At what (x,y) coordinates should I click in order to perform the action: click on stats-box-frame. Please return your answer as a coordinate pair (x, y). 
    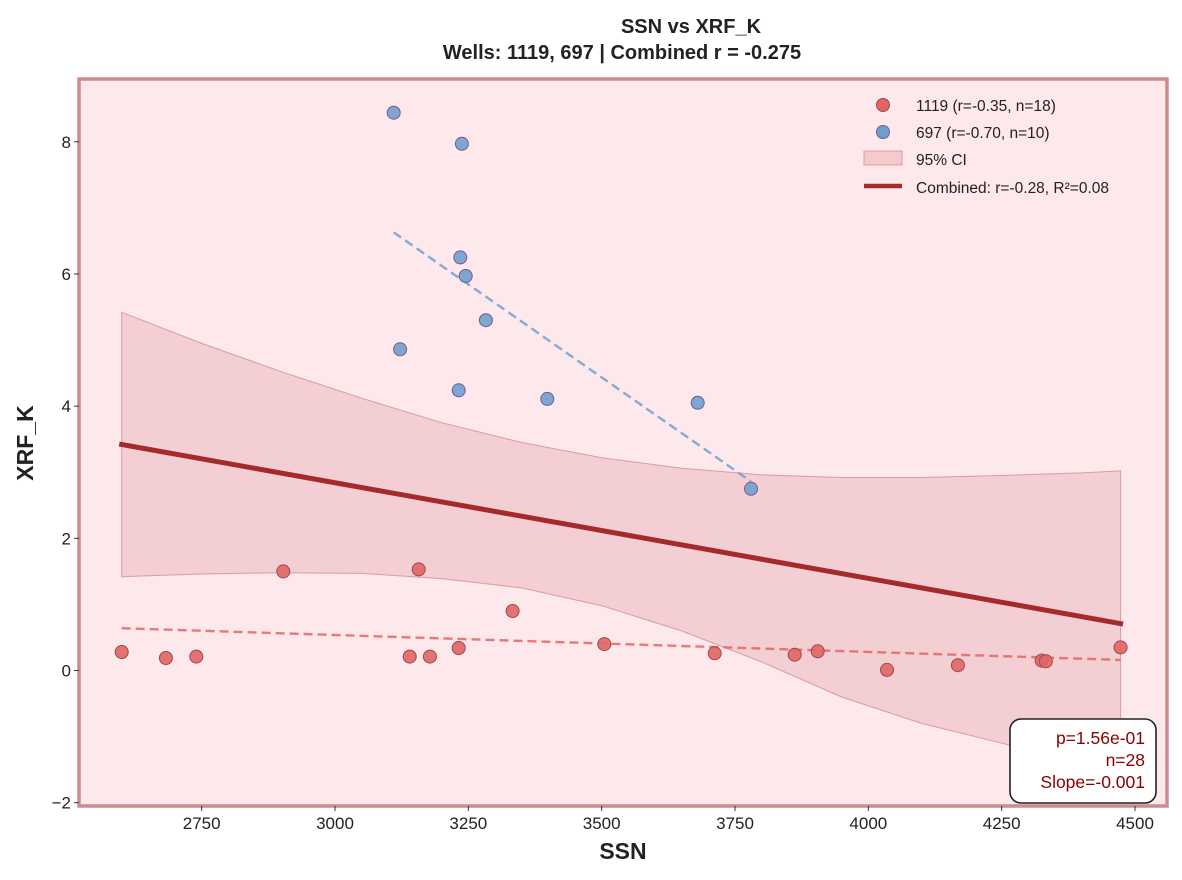
    Looking at the image, I should click on (1083, 761).